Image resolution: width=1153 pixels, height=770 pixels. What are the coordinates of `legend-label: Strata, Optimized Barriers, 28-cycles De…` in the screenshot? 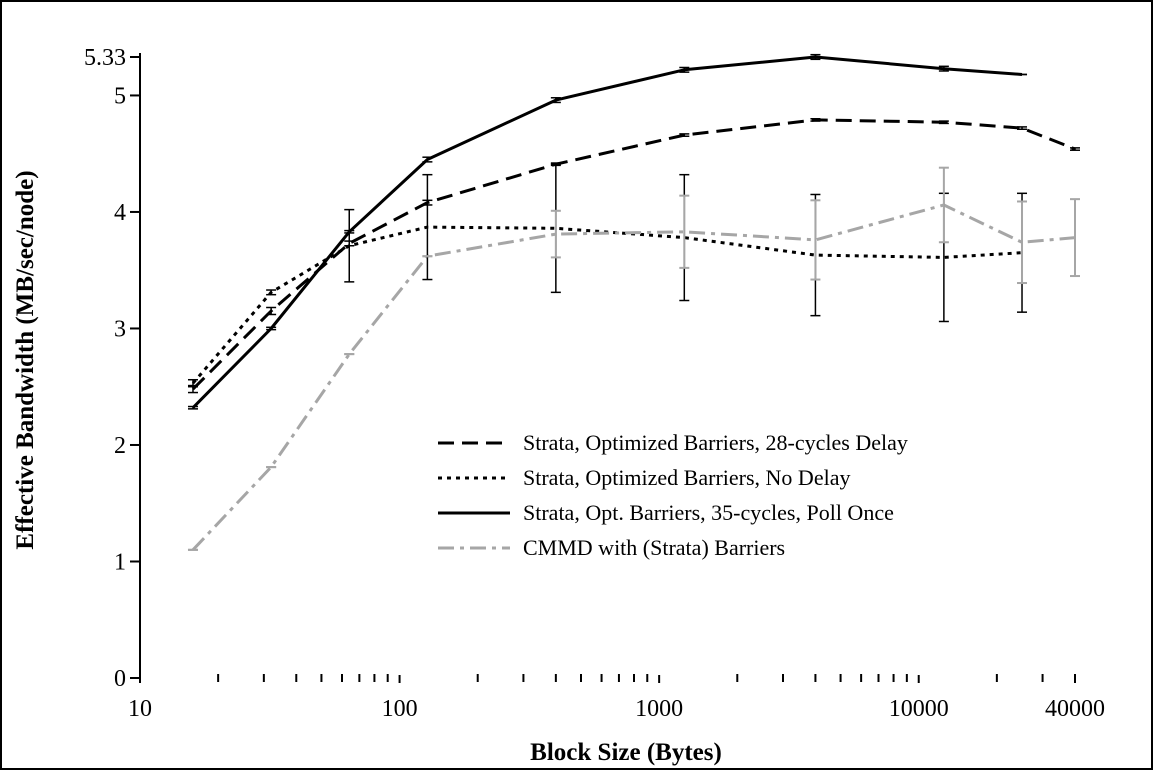 It's located at (715, 442).